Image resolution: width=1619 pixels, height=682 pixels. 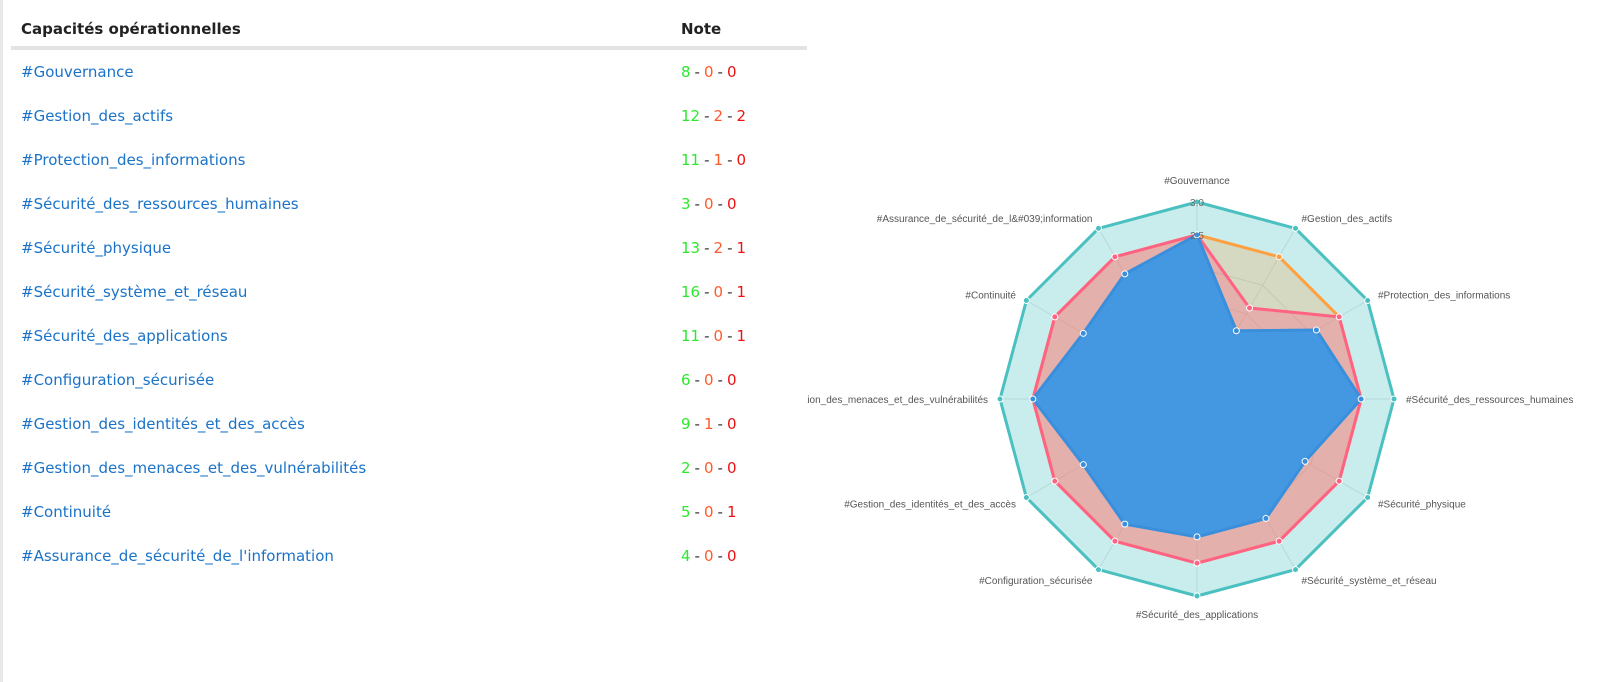 What do you see at coordinates (686, 468) in the screenshot?
I see `note-green: 2` at bounding box center [686, 468].